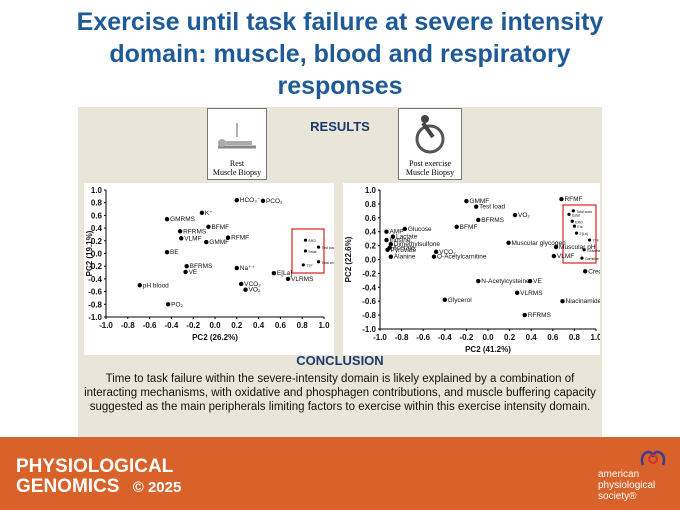  Describe the element at coordinates (369, 315) in the screenshot. I see `y-tick-label: -0.8` at that location.